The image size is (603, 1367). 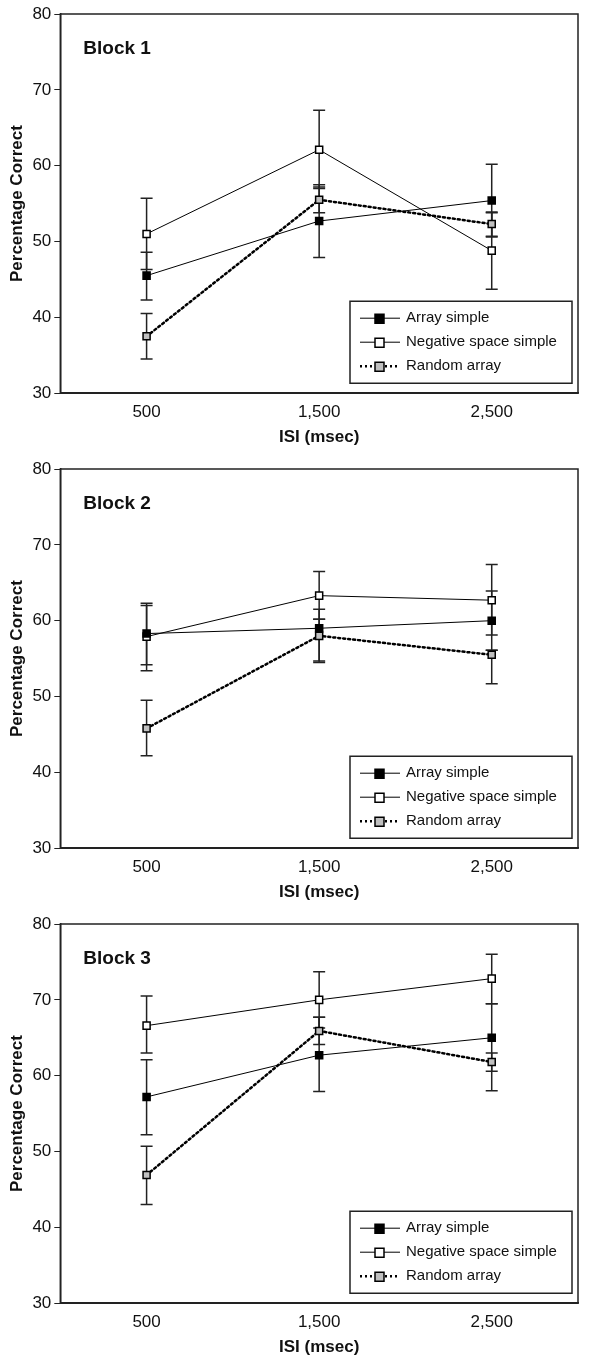 What do you see at coordinates (117, 47) in the screenshot?
I see `text: Block 1` at bounding box center [117, 47].